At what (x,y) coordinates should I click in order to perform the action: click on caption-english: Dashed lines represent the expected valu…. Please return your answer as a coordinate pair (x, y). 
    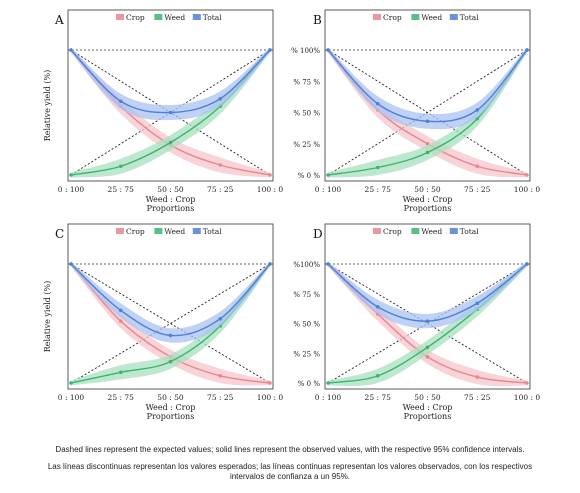
    Looking at the image, I should click on (290, 449).